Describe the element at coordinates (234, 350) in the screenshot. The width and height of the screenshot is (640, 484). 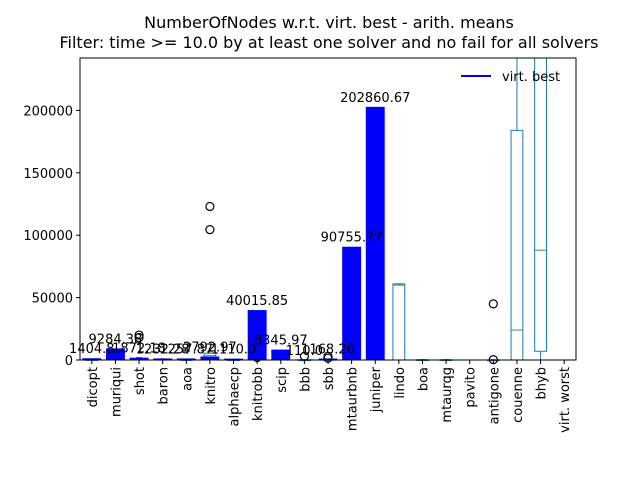
I see `bar-value-label-alphaecp: 1110.0` at that location.